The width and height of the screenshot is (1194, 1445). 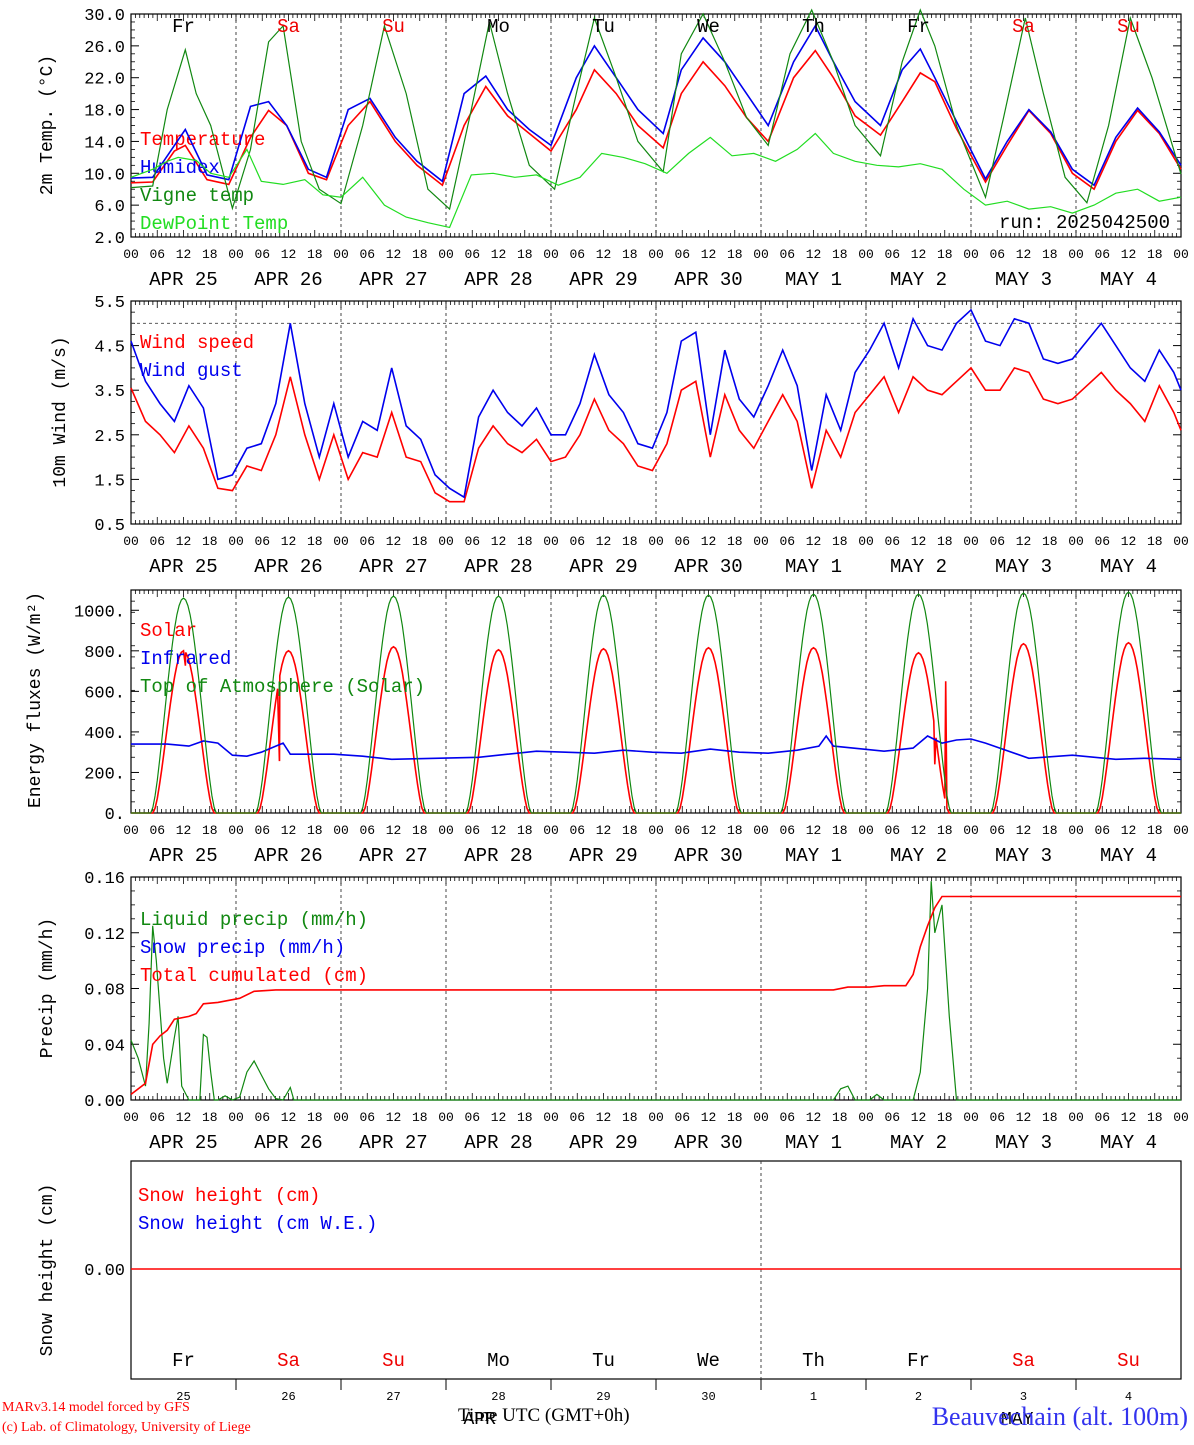 I want to click on panel-2-day-label: APR 29, so click(x=603, y=567).